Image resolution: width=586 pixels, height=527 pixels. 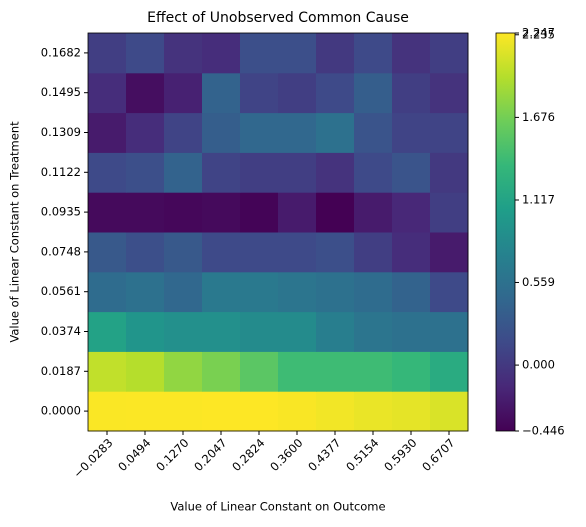 What do you see at coordinates (538, 117) in the screenshot?
I see `colorbar-tick-label: 1.676` at bounding box center [538, 117].